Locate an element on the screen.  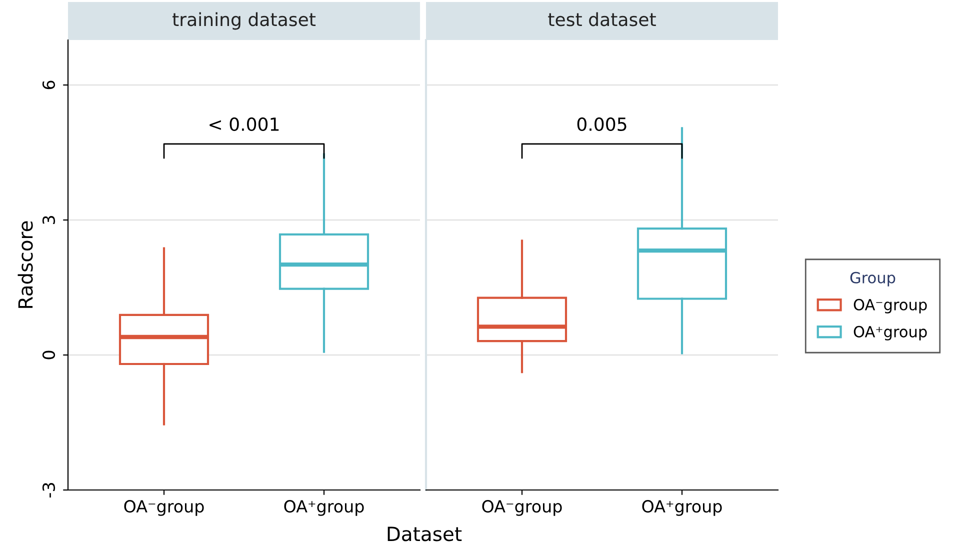
y-tick-label: -3 is located at coordinates (49, 490).